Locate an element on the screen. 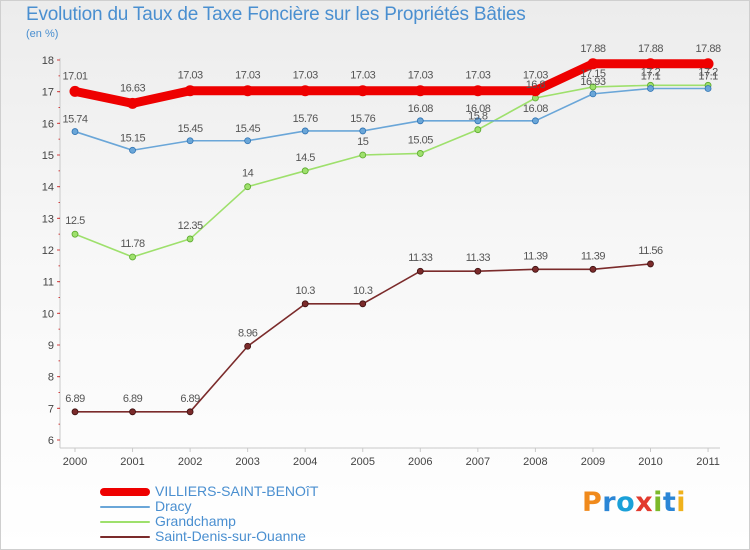  data-label: 15.8 is located at coordinates (478, 117).